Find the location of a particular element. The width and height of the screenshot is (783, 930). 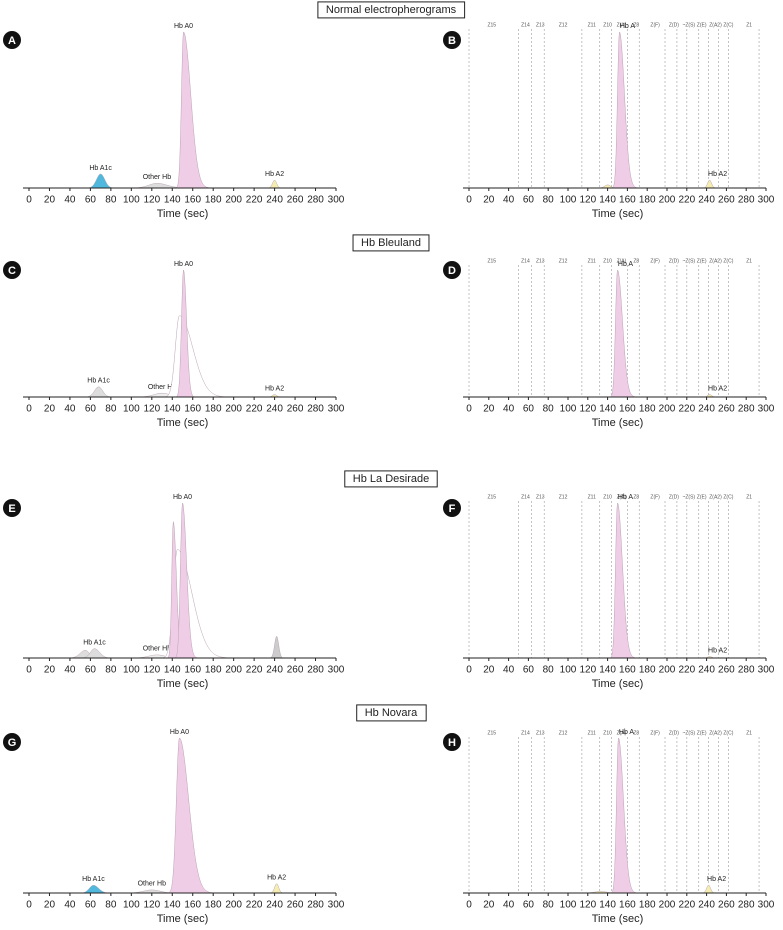

panel-letter: F is located at coordinates (452, 509).